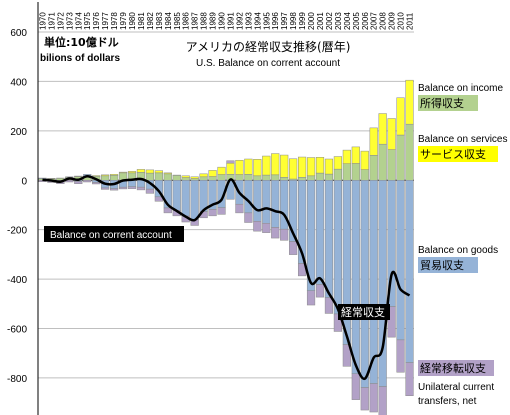 The width and height of the screenshot is (510, 415). Describe the element at coordinates (114, 234) in the screenshot. I see `annotation-current-account-bg` at that location.